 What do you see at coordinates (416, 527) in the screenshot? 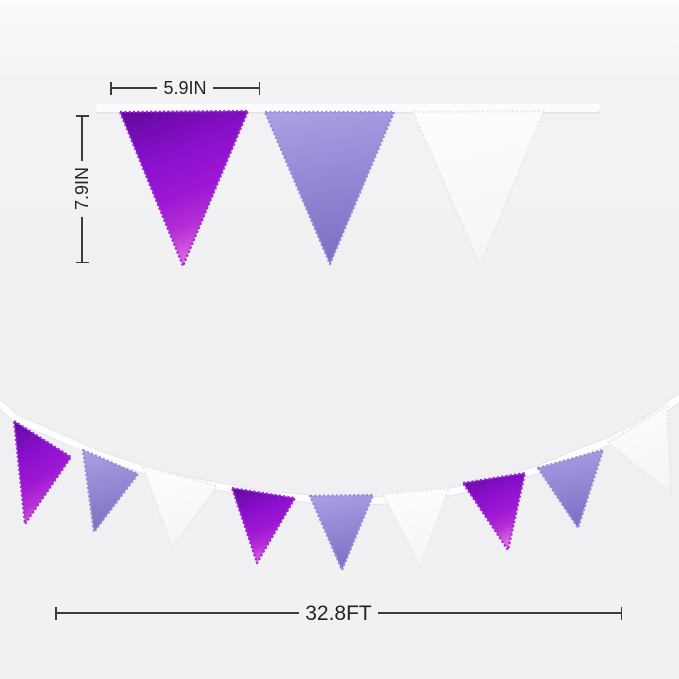
I see `bottom-flag-6-white` at bounding box center [416, 527].